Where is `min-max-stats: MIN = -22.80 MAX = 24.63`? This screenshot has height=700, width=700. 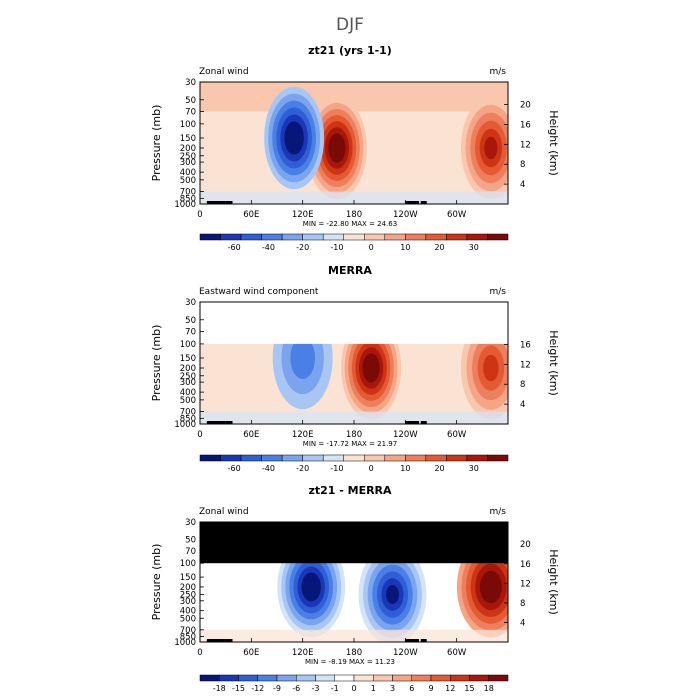
min-max-stats: MIN = -22.80 MAX = 24.63 is located at coordinates (350, 224).